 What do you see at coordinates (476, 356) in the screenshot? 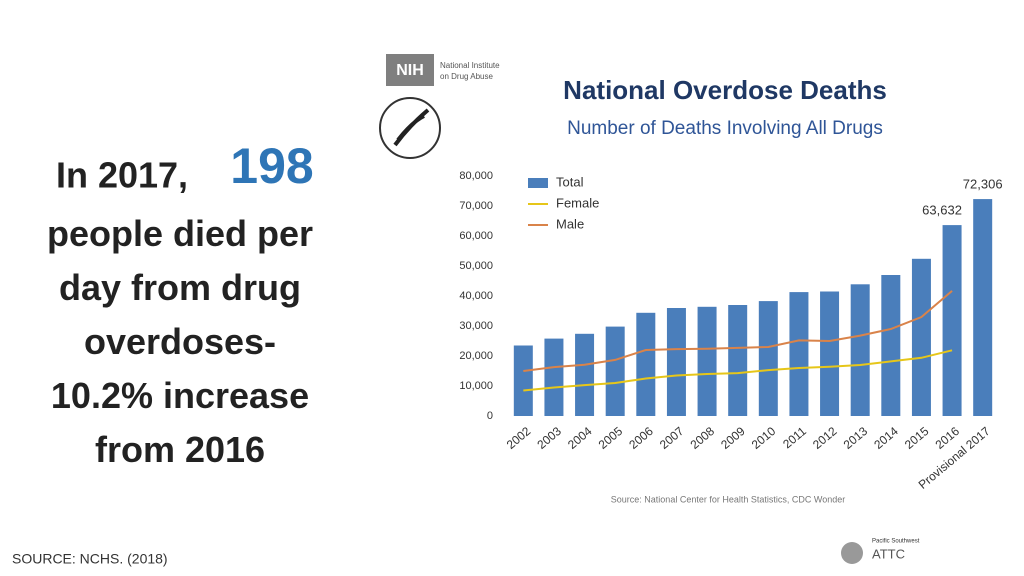
I see `y-tick-label: 20,000` at bounding box center [476, 356].